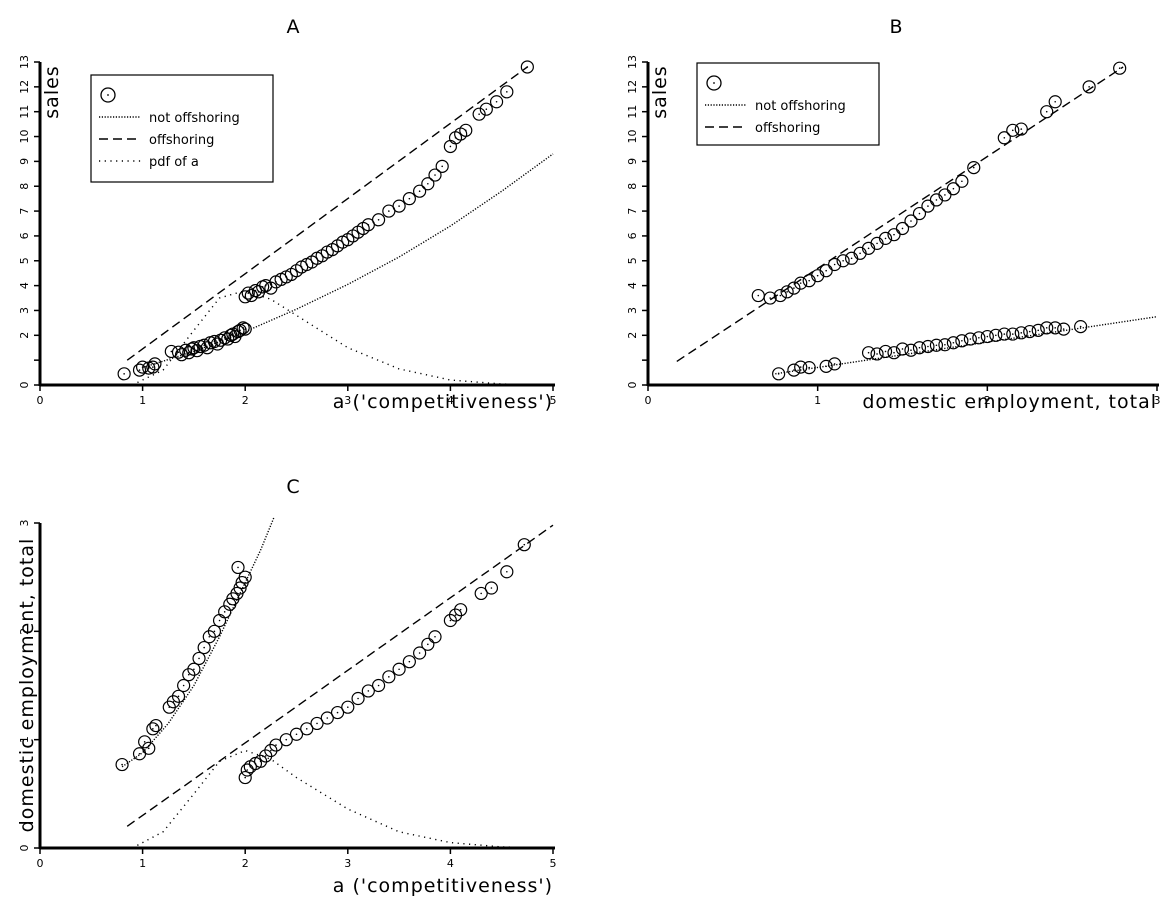 The image size is (1163, 900). What do you see at coordinates (632, 235) in the screenshot?
I see `y-tick-label: 6` at bounding box center [632, 235].